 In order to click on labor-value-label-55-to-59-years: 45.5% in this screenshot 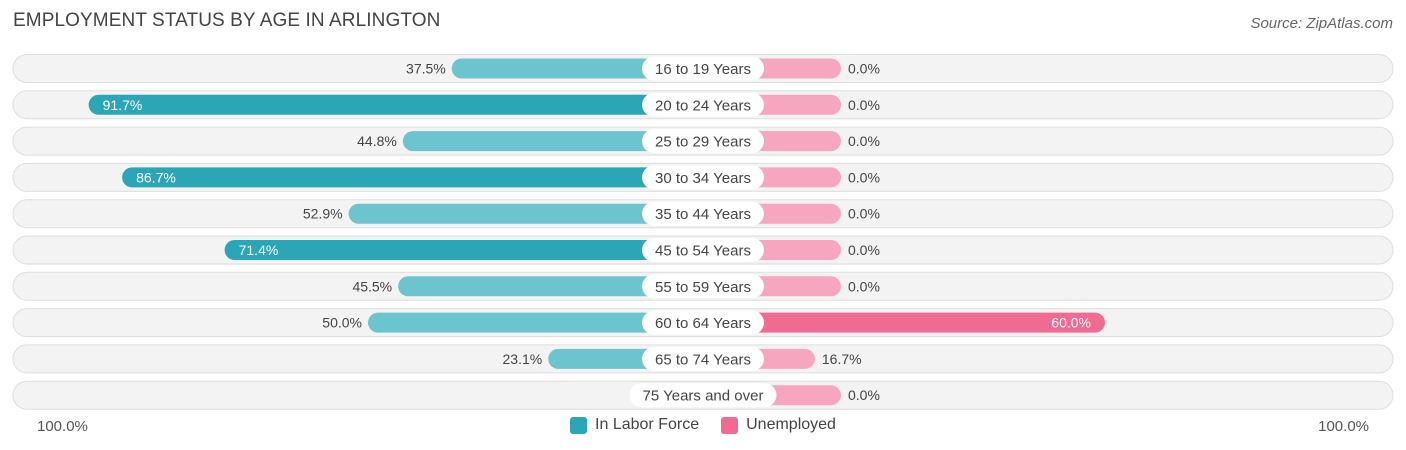, I will do `click(372, 286)`.